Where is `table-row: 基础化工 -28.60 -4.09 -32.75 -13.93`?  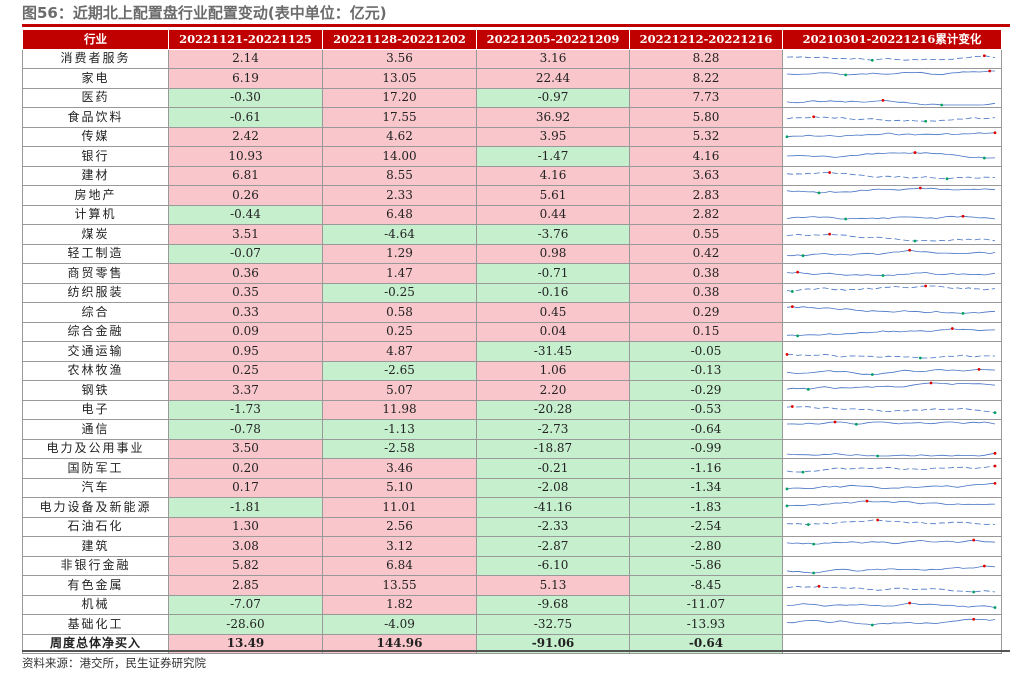 table-row: 基础化工 -28.60 -4.09 -32.75 -13.93 is located at coordinates (512, 624).